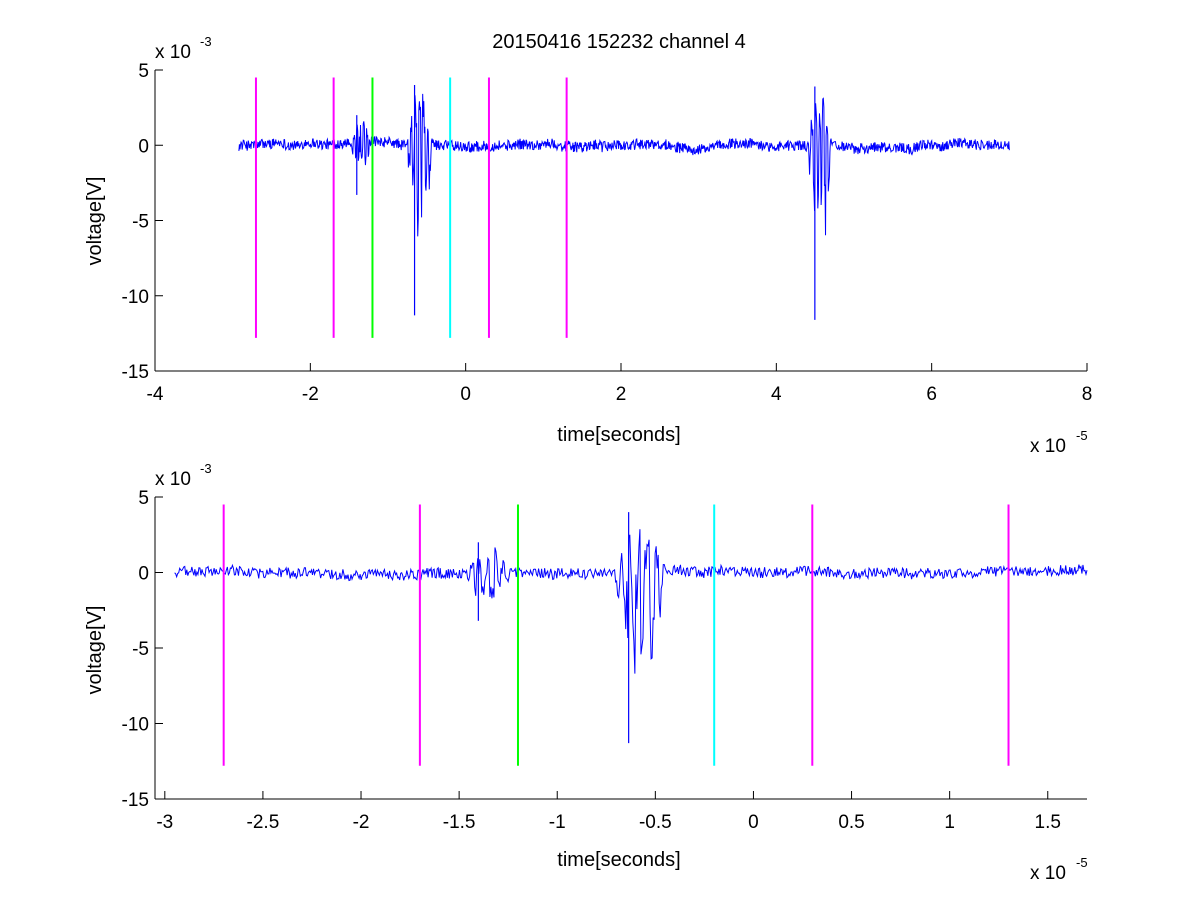  Describe the element at coordinates (557, 822) in the screenshot. I see `bottom-x-tick-label: -1` at that location.